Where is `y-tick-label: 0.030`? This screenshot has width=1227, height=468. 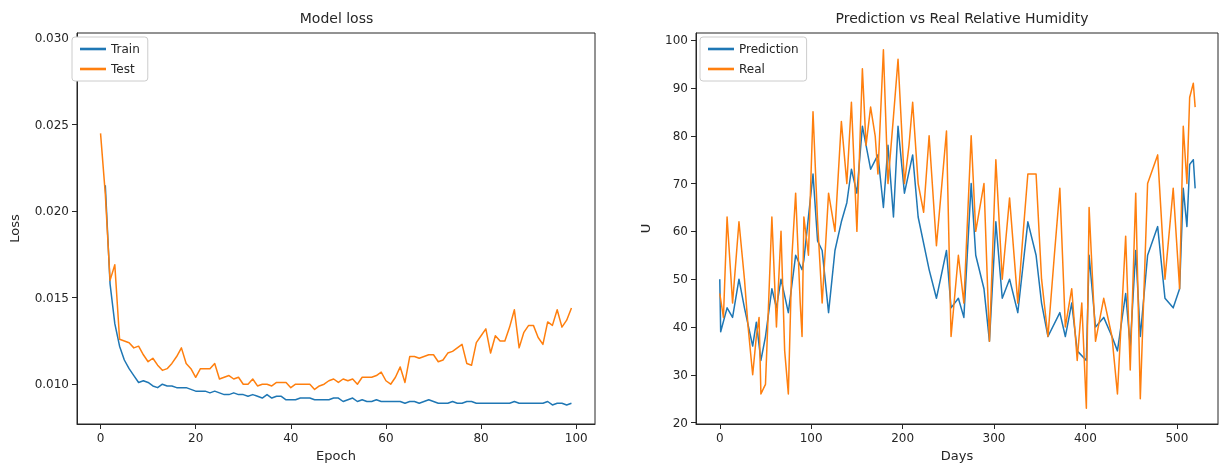 y-tick-label: 0.030 is located at coordinates (51, 38).